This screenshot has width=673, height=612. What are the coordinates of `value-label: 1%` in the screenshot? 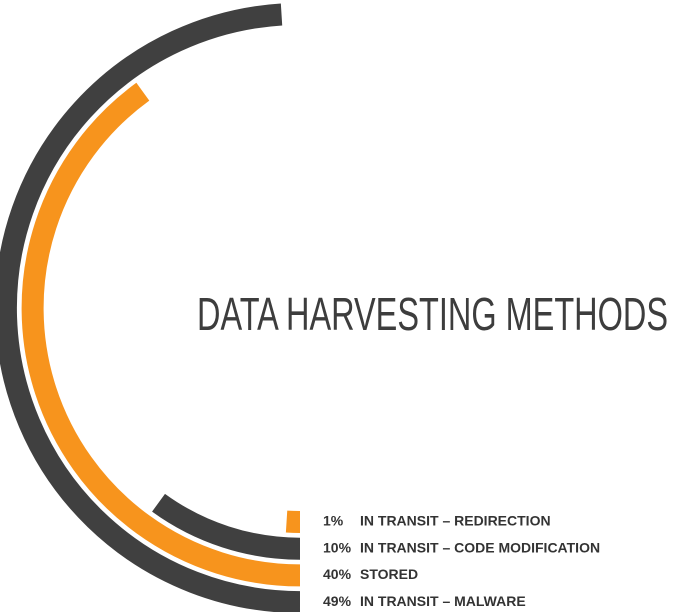 It's located at (333, 521).